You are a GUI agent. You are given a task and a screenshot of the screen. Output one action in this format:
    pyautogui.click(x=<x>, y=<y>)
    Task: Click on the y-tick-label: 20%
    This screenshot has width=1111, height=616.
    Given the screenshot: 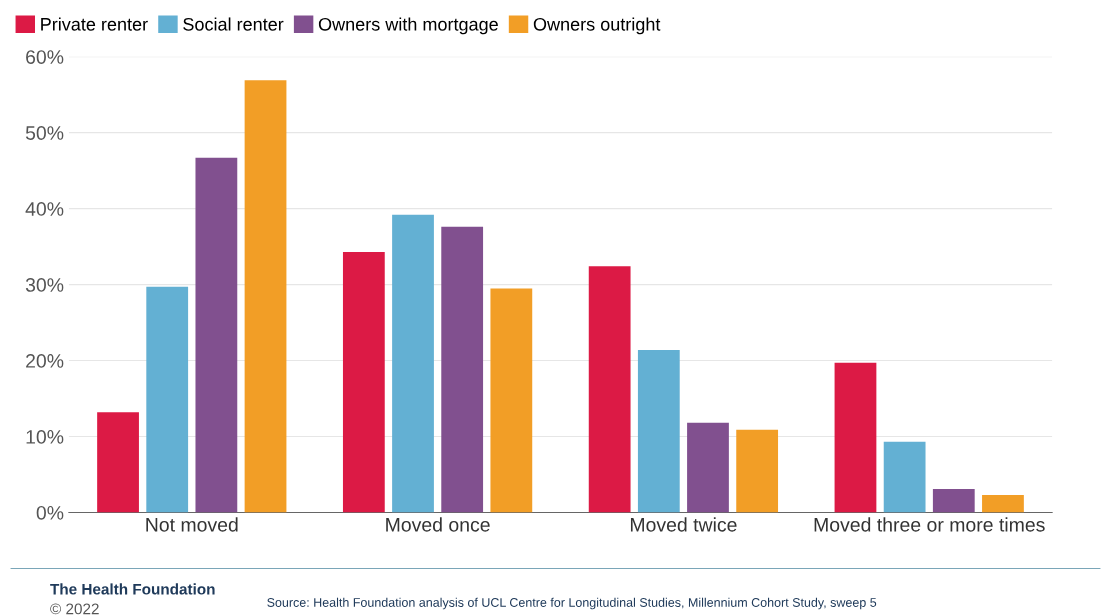 What is the action you would take?
    pyautogui.click(x=45, y=361)
    